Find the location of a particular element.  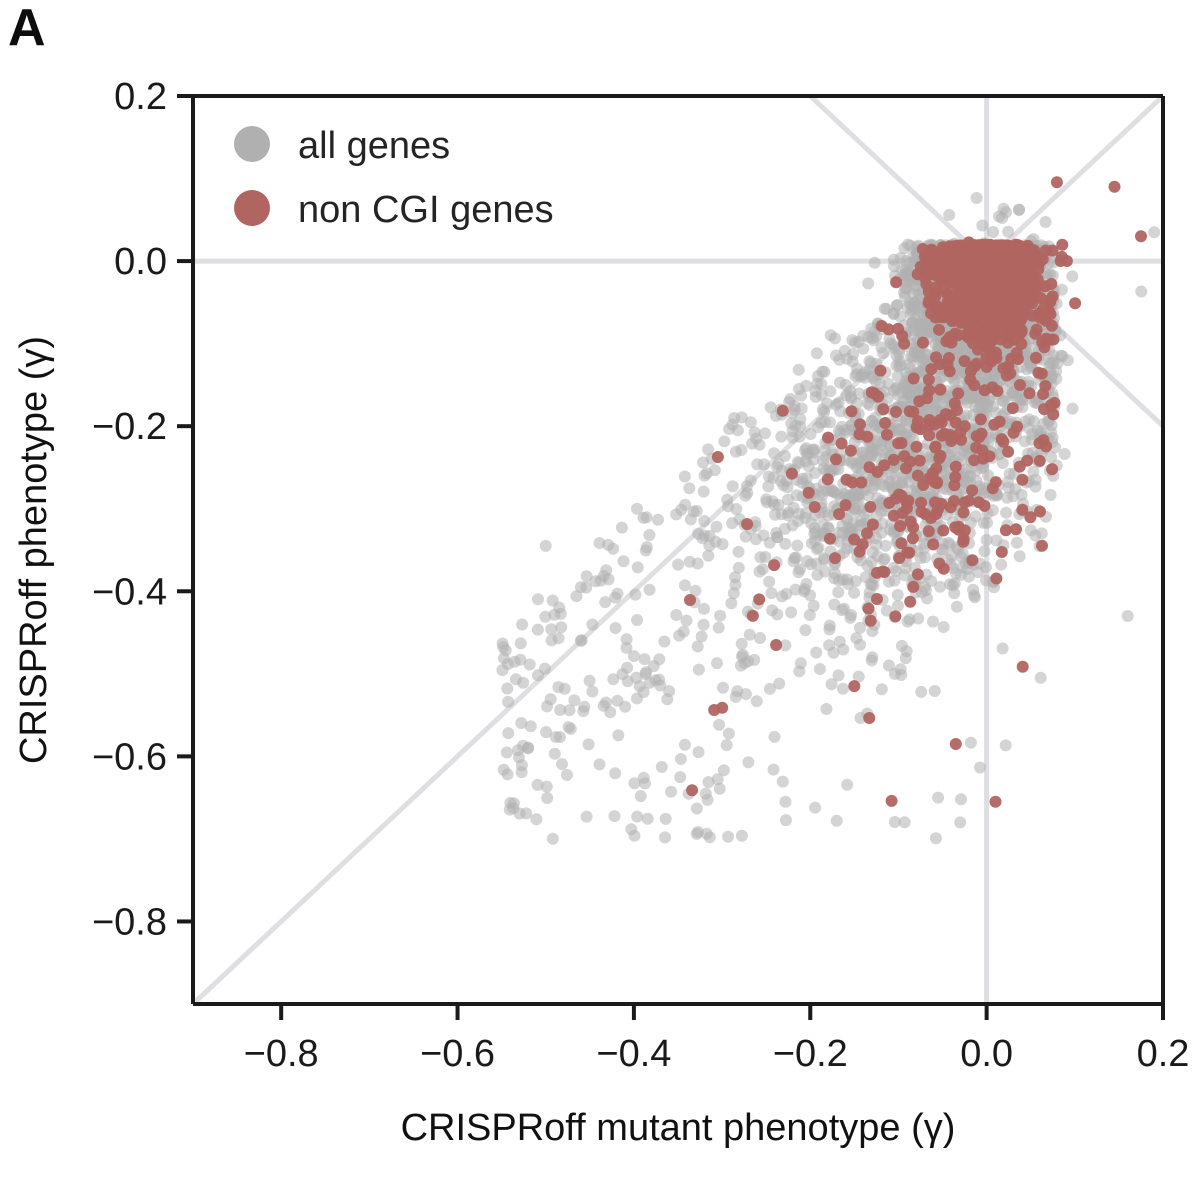

data-point-notable is located at coordinates (1154, 232).